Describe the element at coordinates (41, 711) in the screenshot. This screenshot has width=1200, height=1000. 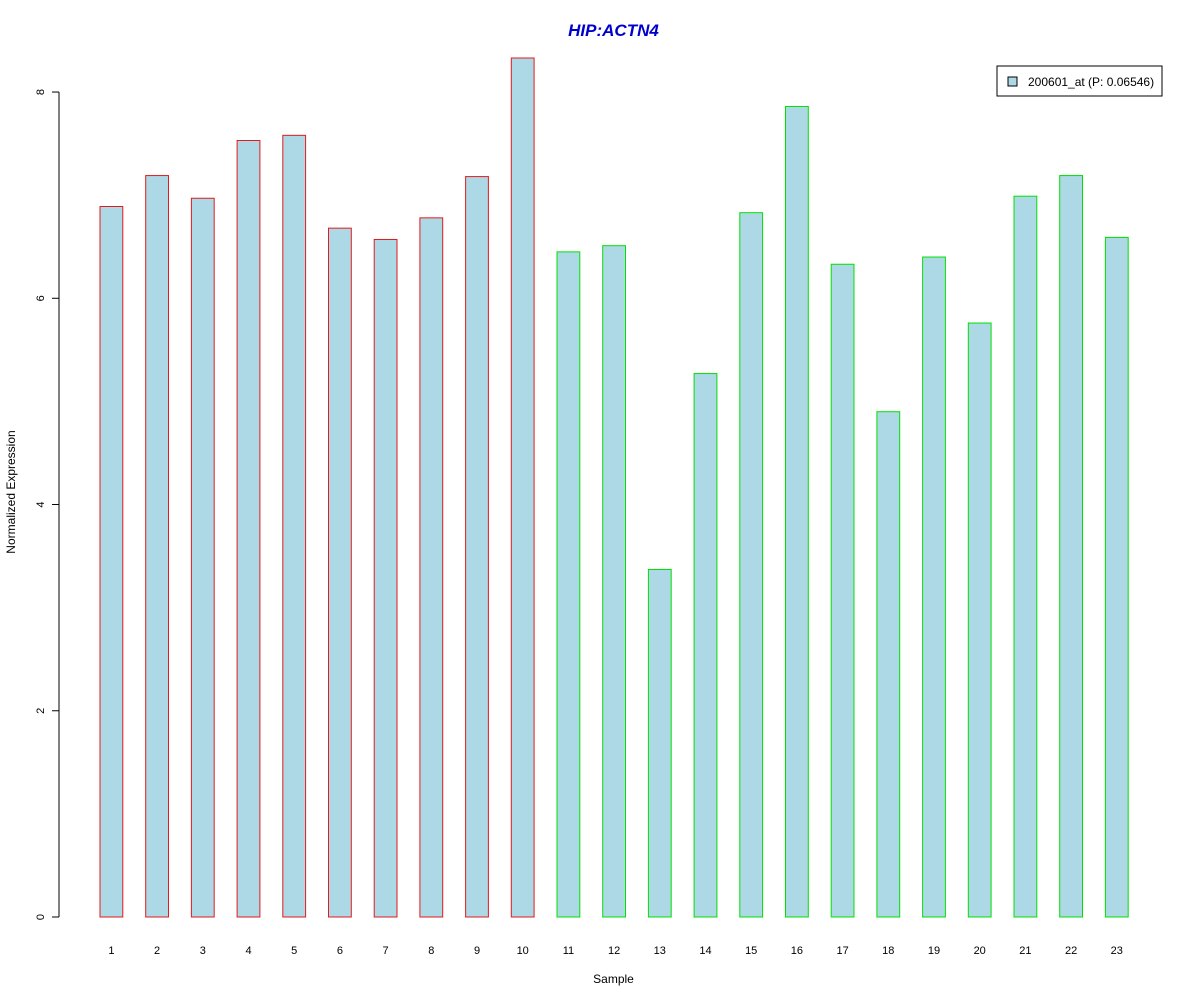
I see `y-tick-label: 2` at that location.